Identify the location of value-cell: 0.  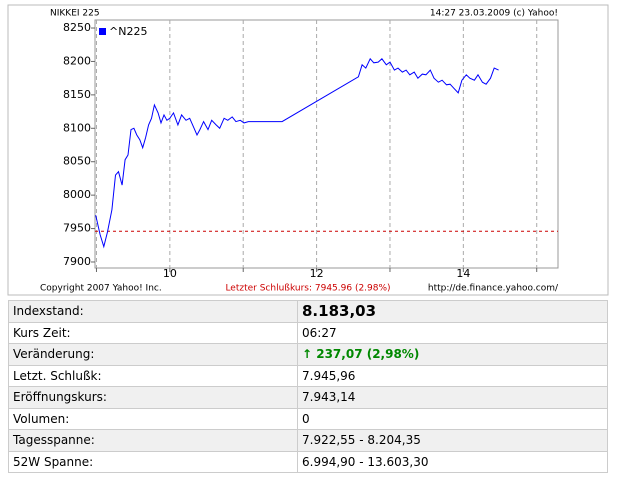
(452, 418).